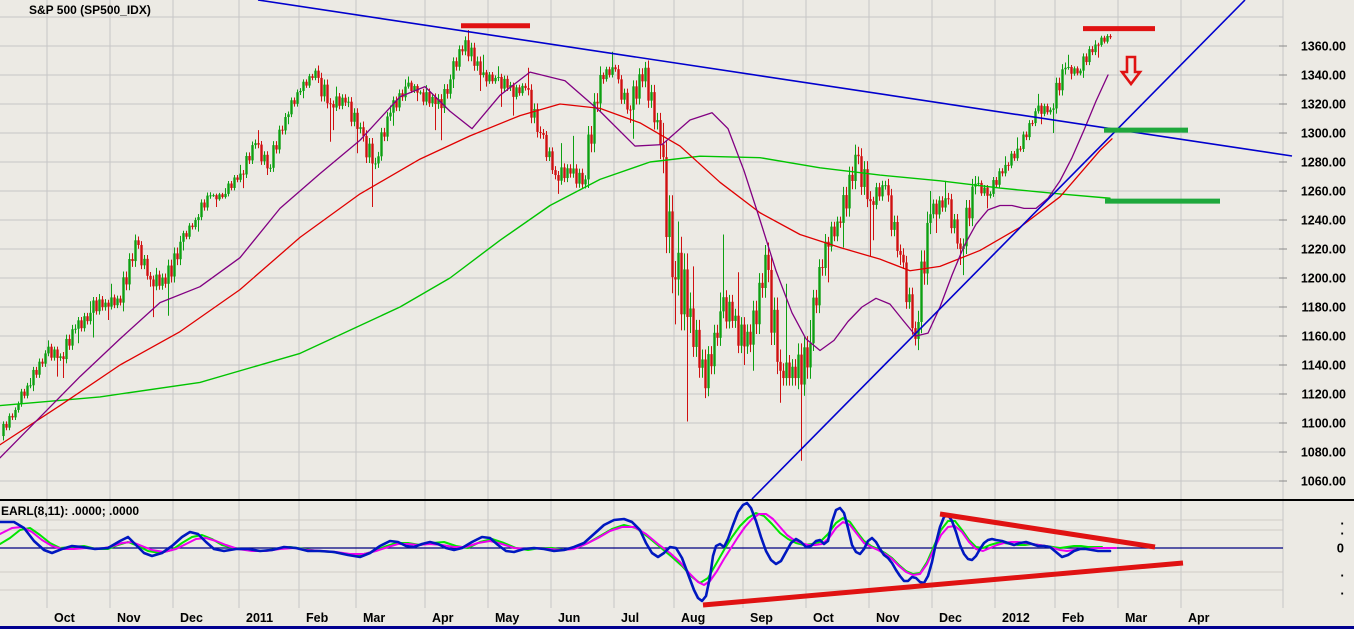 The width and height of the screenshot is (1354, 629). Describe the element at coordinates (1324, 308) in the screenshot. I see `y-axis-label: 1180.00` at that location.